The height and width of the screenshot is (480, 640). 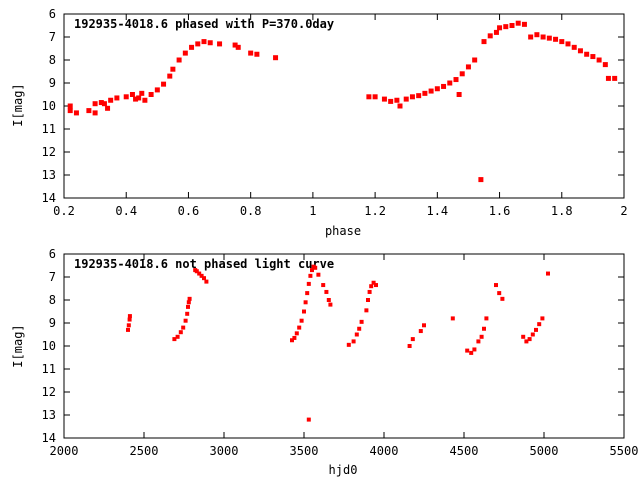 What do you see at coordinates (49, 175) in the screenshot?
I see `phased-y-tick-label: 13` at bounding box center [49, 175].